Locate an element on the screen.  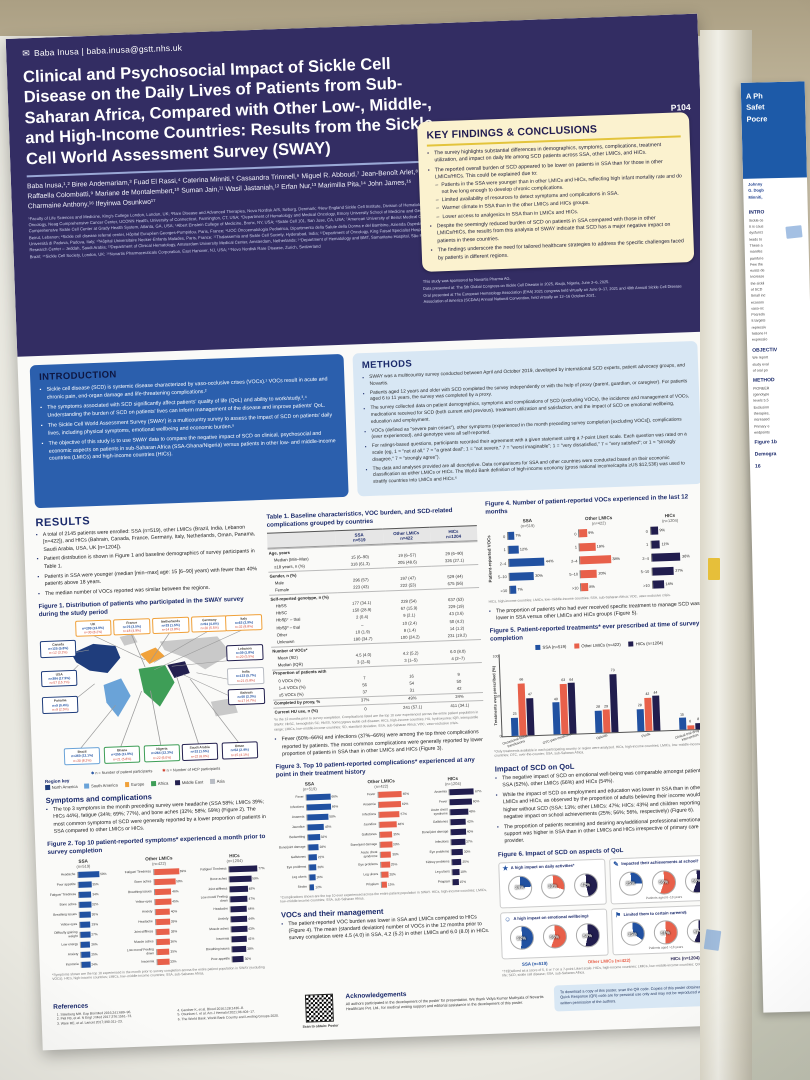
figure6-col-label: Other LMICs (n=422) is located at coordinates (609, 960).